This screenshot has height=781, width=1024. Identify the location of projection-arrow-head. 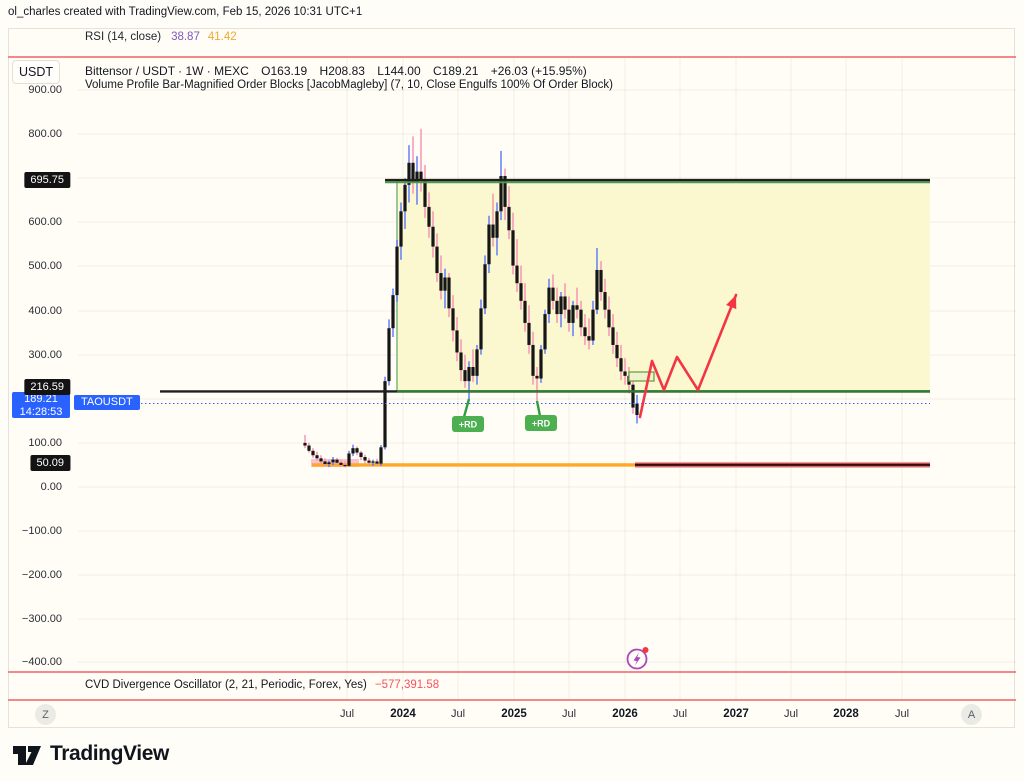
(731, 302).